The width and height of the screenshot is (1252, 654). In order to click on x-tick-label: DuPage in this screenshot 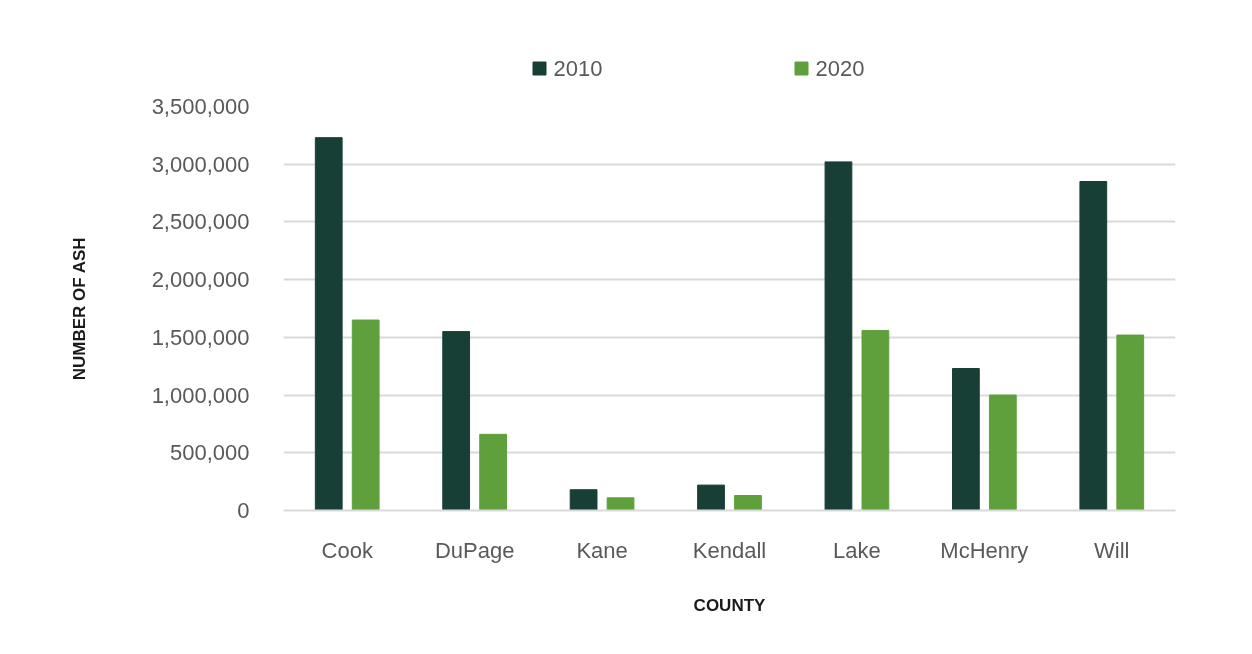, I will do `click(474, 550)`.